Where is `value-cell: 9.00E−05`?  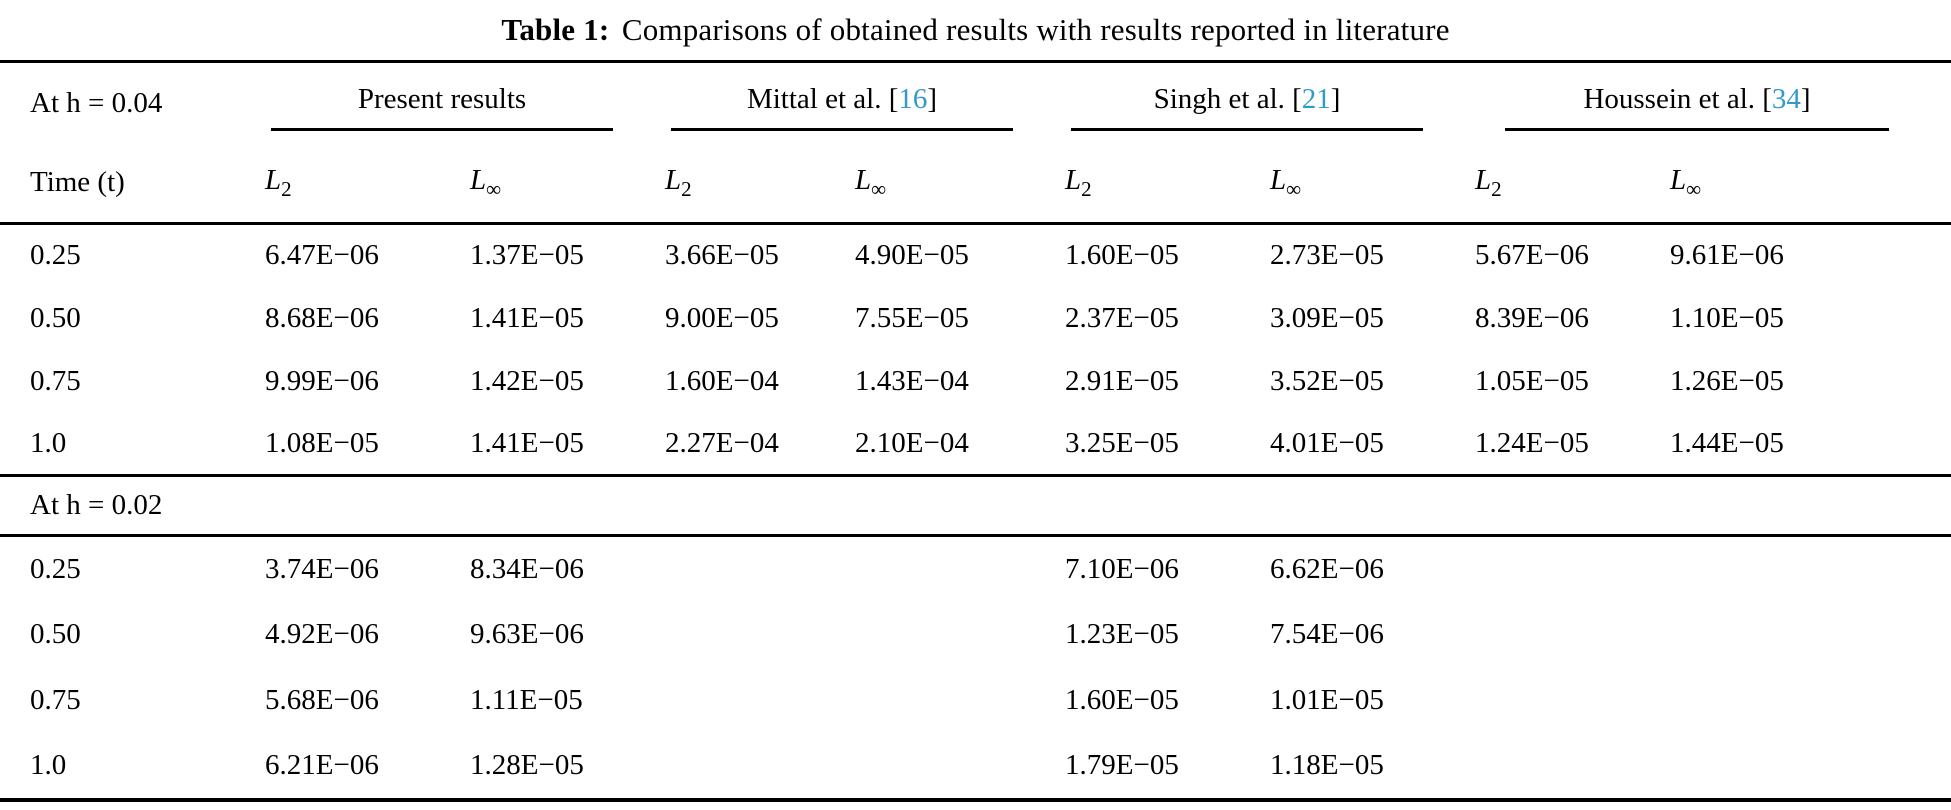
value-cell: 9.00E−05 is located at coordinates (722, 317).